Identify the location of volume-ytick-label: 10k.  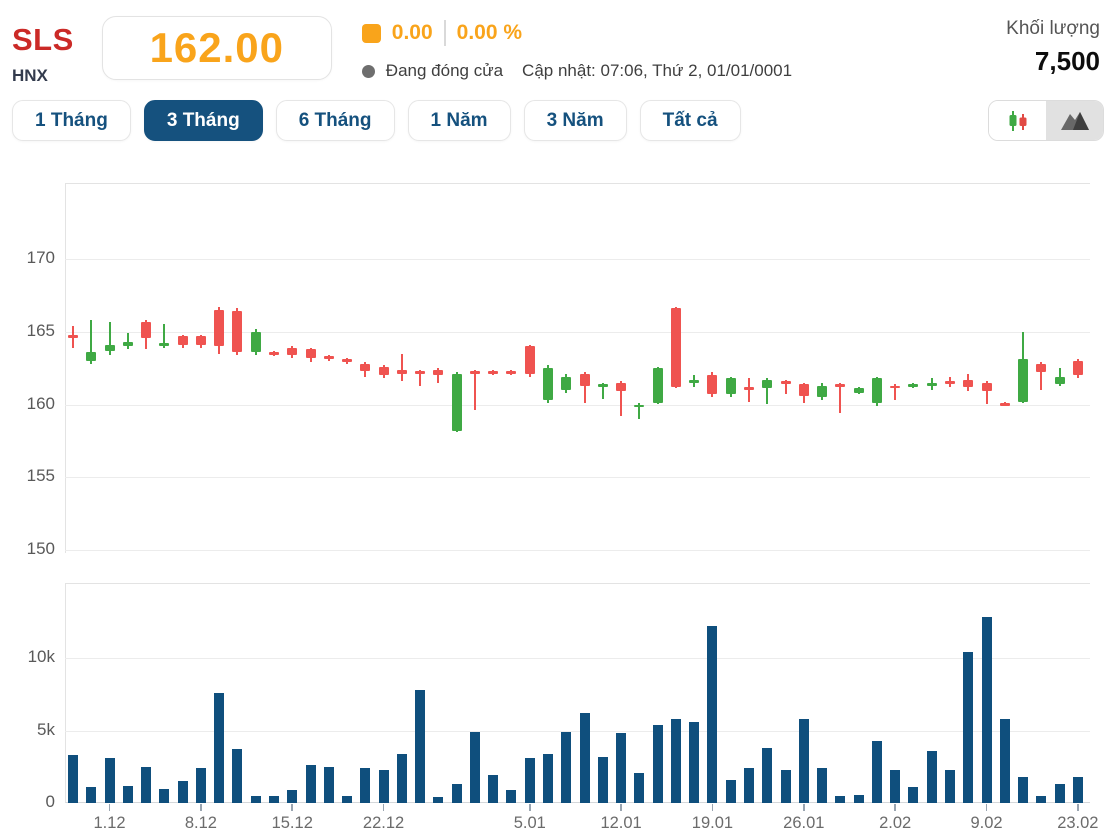
(41, 656).